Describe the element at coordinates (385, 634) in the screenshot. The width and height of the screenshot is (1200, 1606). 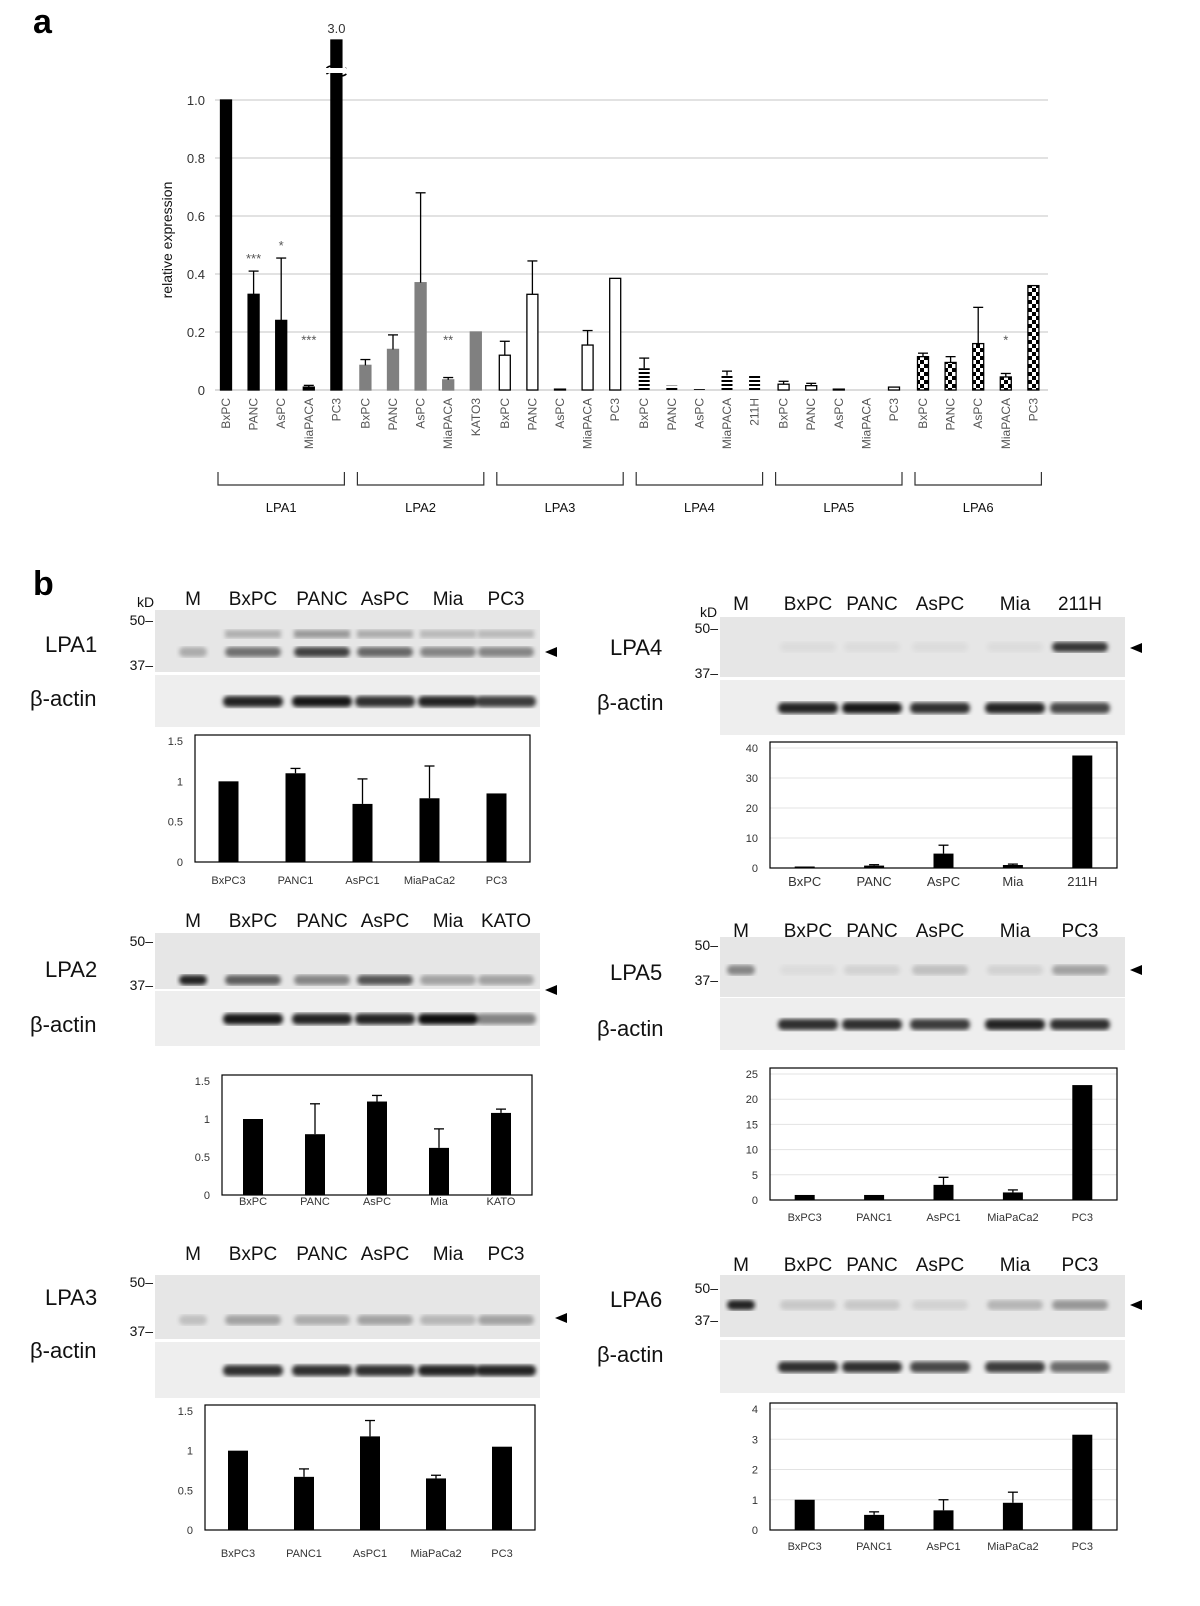
I see `background-band` at that location.